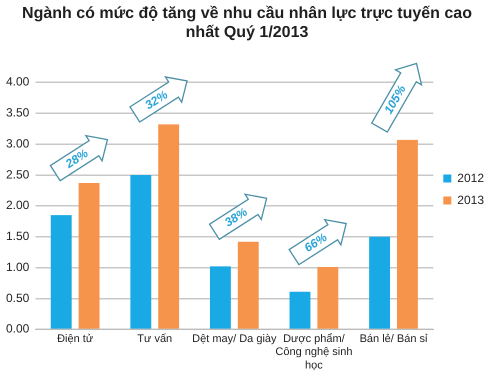 The width and height of the screenshot is (500, 375). Describe the element at coordinates (18, 143) in the screenshot. I see `y-tick-label: 3.00` at that location.